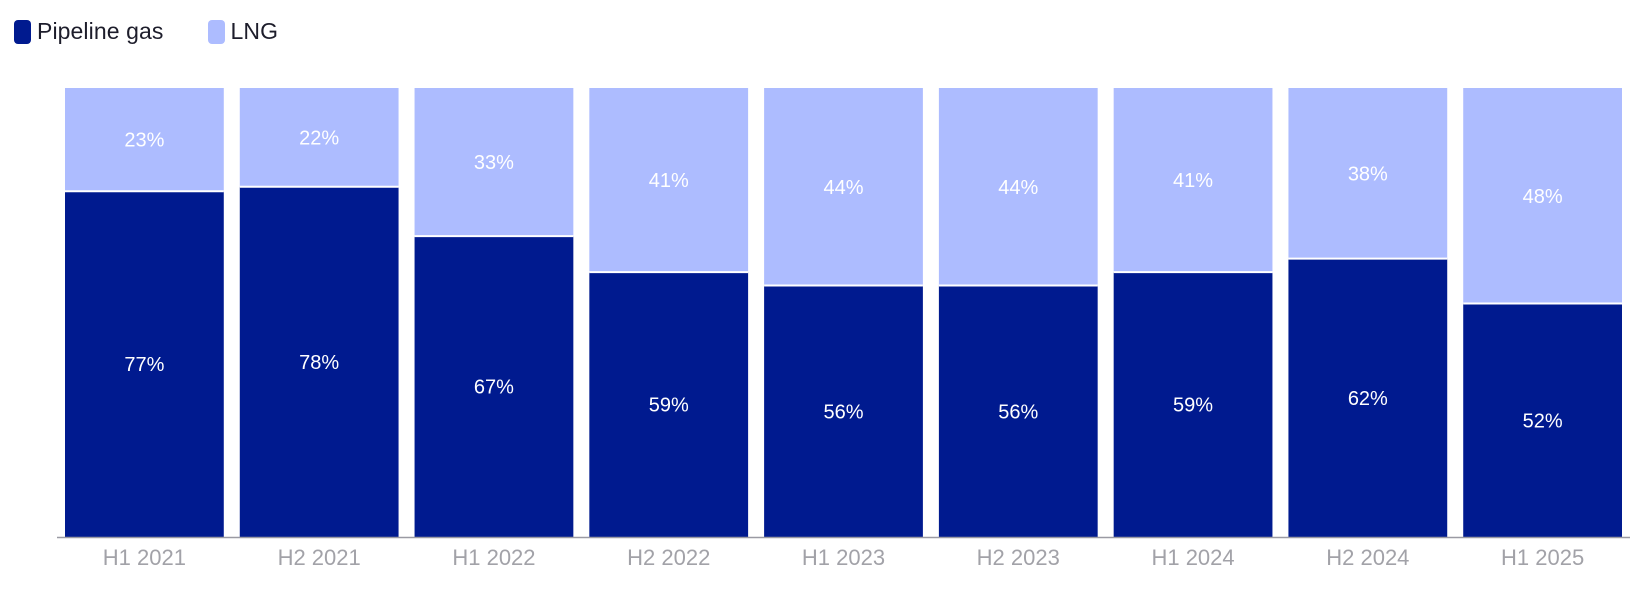 The height and width of the screenshot is (594, 1638). I want to click on legend-item-pipeline-gas: Pipeline gas, so click(89, 31).